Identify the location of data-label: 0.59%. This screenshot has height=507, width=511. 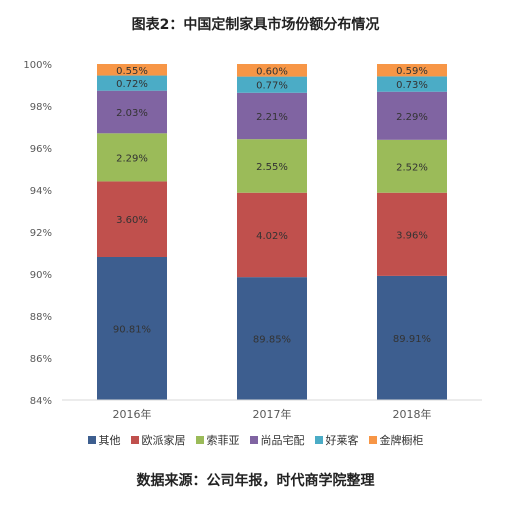
(412, 71).